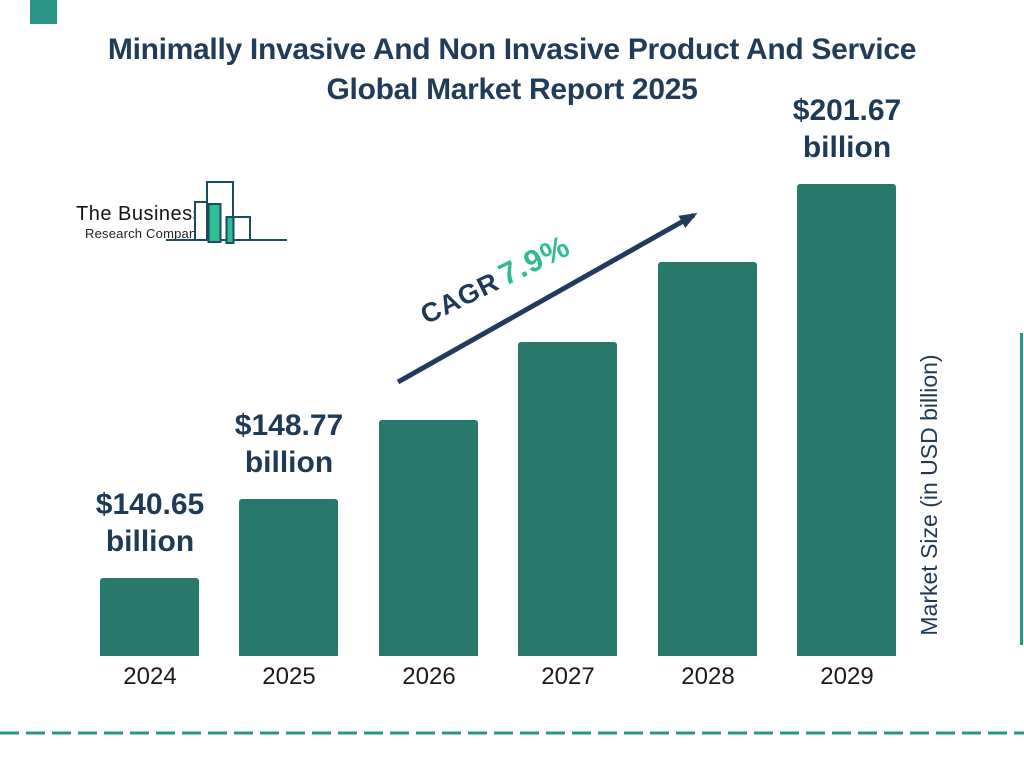 This screenshot has width=1024, height=768. What do you see at coordinates (428, 538) in the screenshot?
I see `bar-2026` at bounding box center [428, 538].